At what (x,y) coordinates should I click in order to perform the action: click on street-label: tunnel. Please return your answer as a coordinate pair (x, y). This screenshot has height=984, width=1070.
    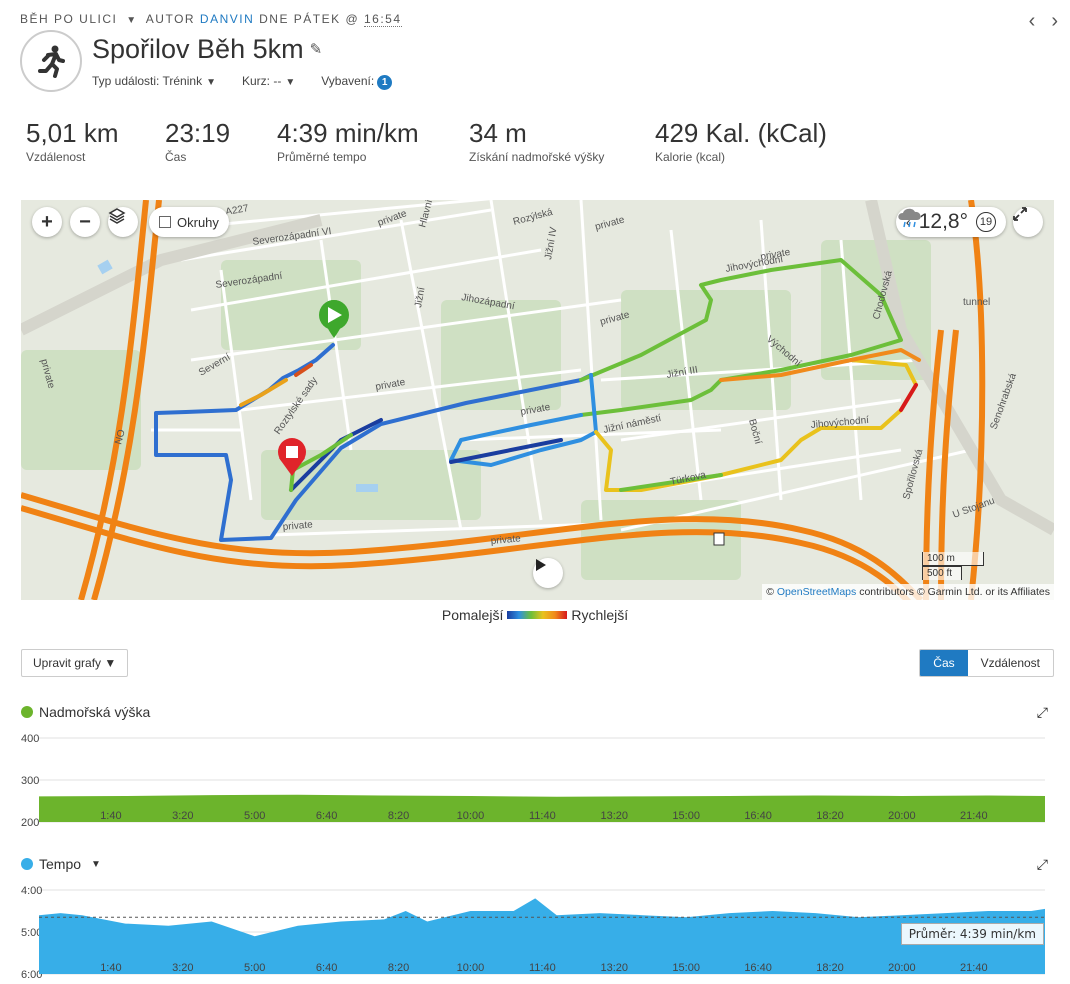
    Looking at the image, I should click on (976, 302).